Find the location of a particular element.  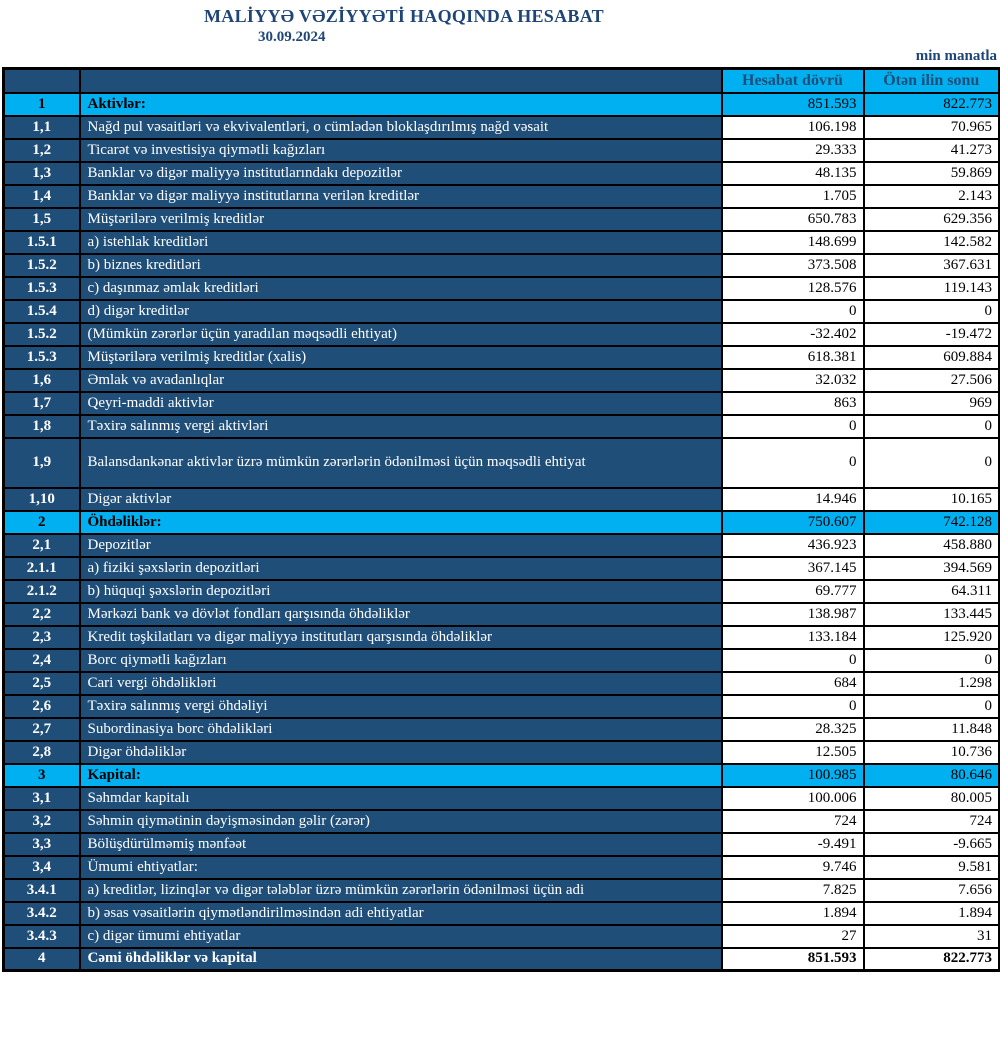

header-number-cell is located at coordinates (41, 80).